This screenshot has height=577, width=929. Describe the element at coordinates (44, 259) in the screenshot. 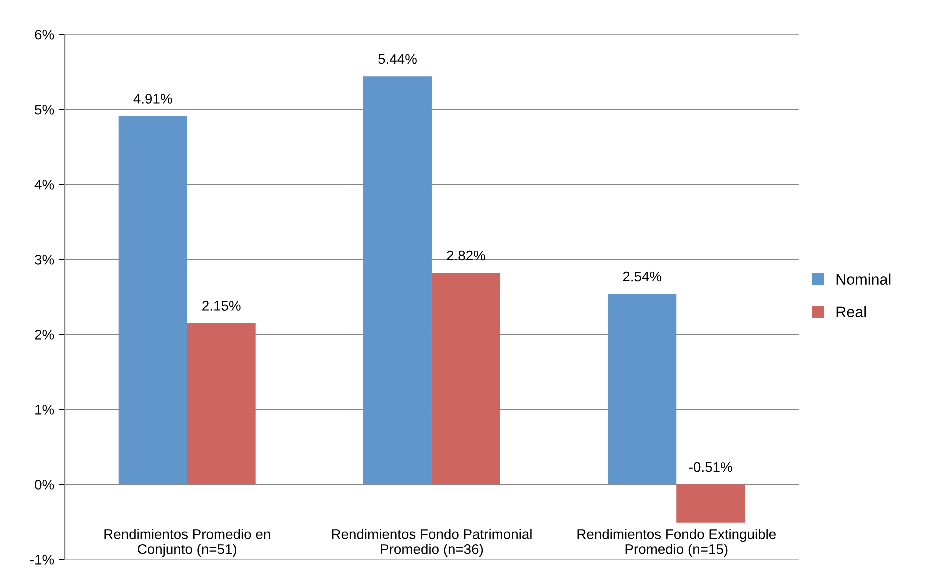

I see `y-tick-label: 3%` at that location.